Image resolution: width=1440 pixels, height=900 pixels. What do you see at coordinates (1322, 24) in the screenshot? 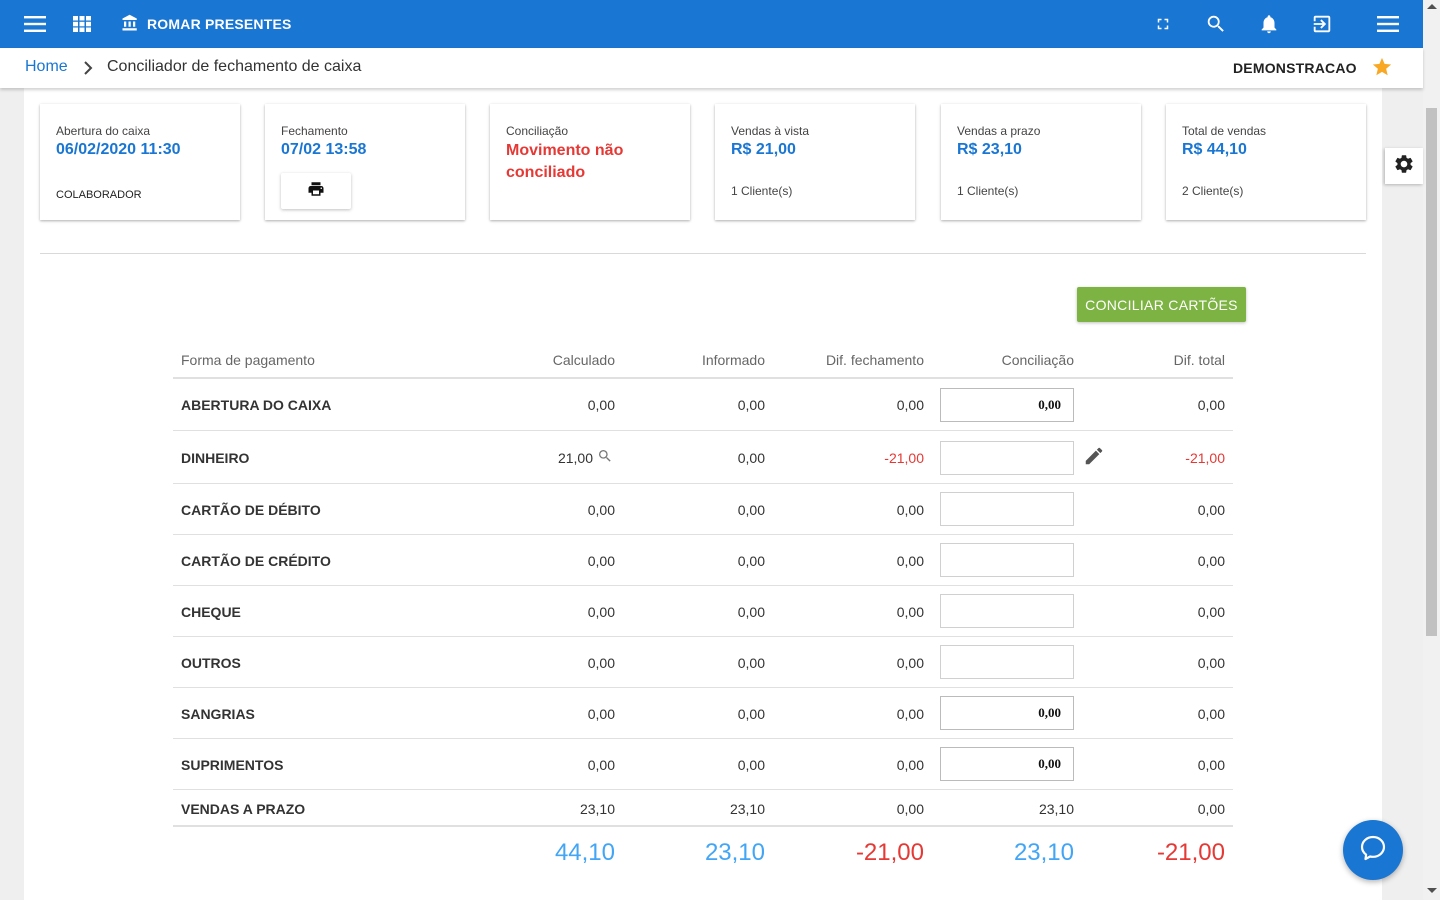
I see `logout-icon` at bounding box center [1322, 24].